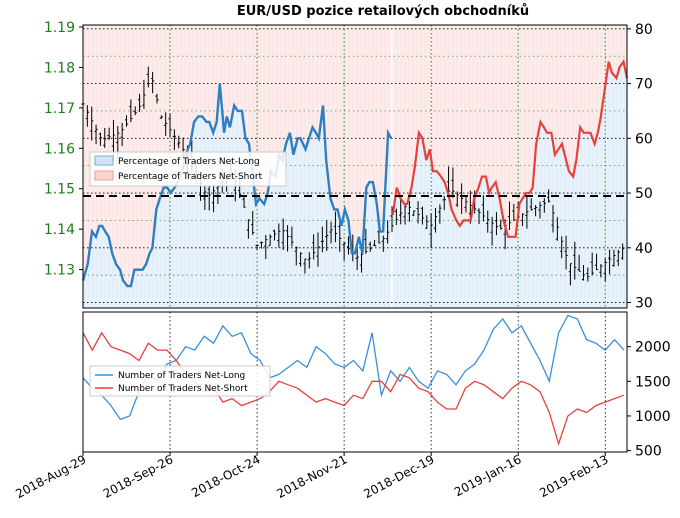 The width and height of the screenshot is (680, 518). I want to click on price-tick-label: 1.16, so click(59, 149).